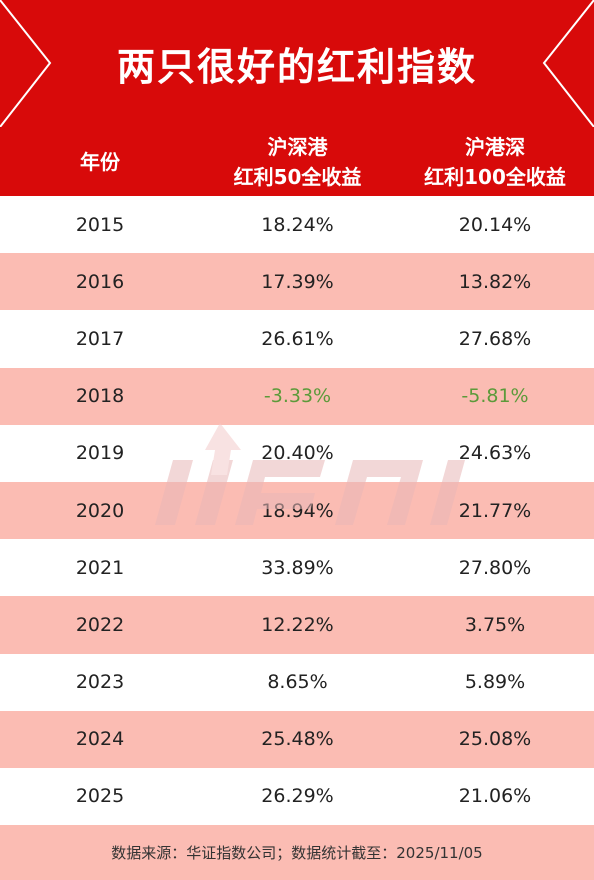 Image resolution: width=594 pixels, height=880 pixels. Describe the element at coordinates (495, 624) in the screenshot. I see `value-cell: 3.75%` at that location.